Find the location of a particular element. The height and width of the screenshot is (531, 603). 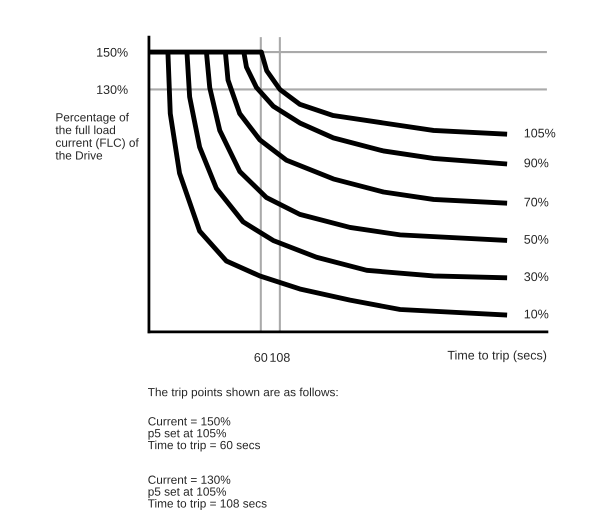

x-axis-title: Time to trip (secs) is located at coordinates (497, 356).